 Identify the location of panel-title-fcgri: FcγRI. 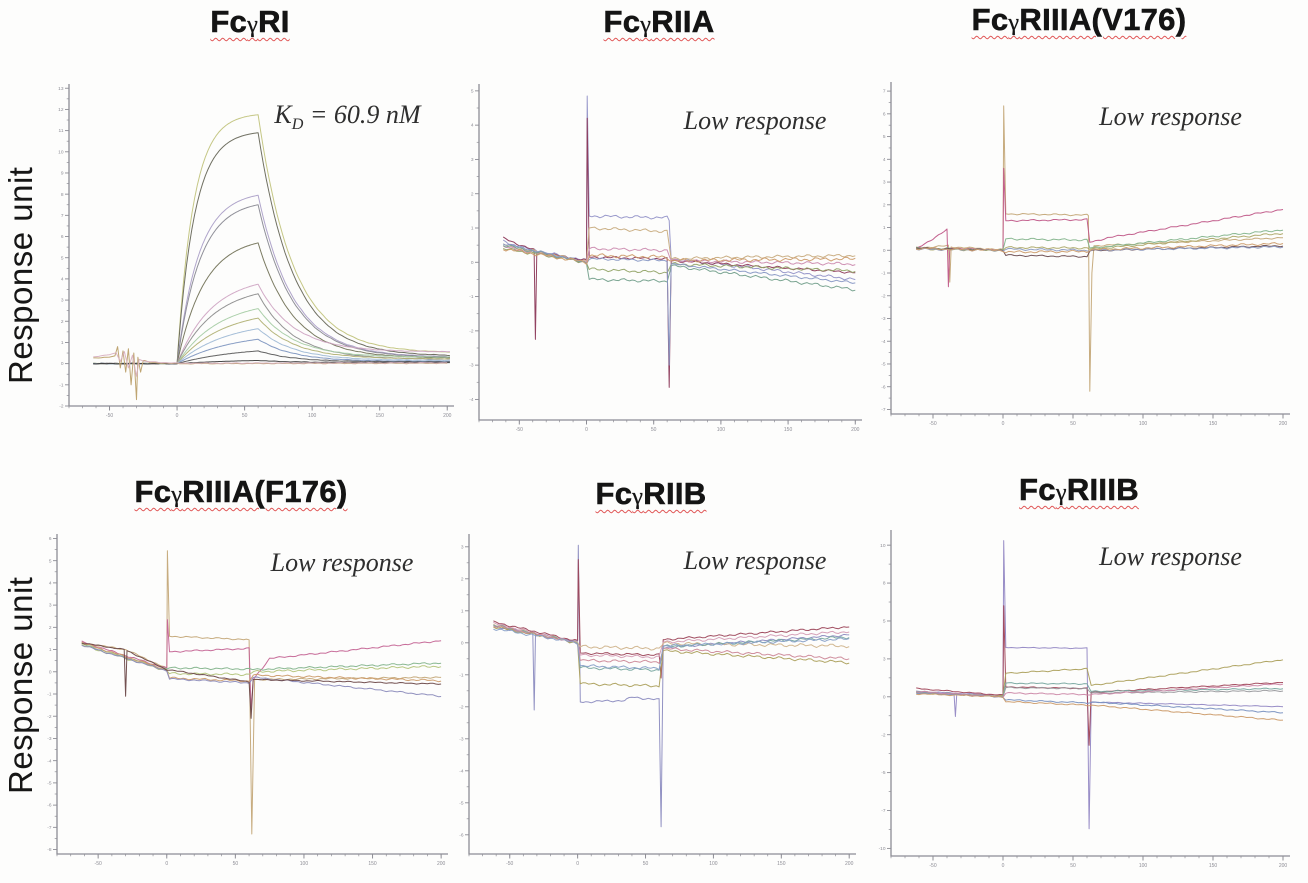
(250, 22).